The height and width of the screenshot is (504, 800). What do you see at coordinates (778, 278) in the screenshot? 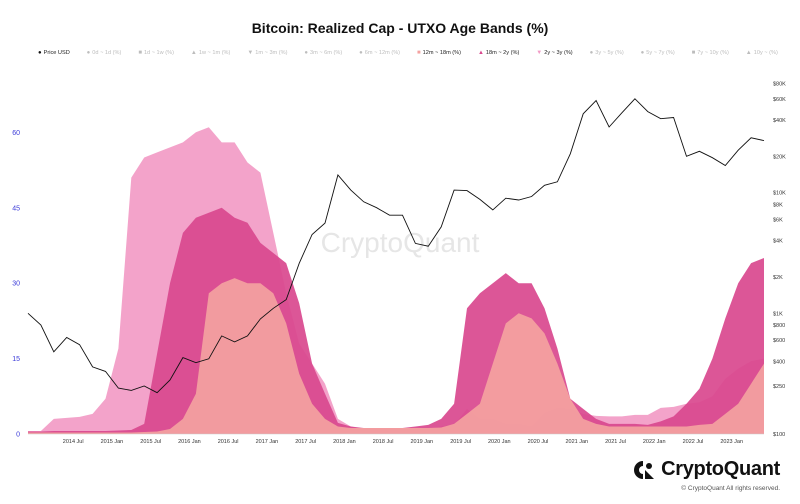
I see `y-right-tick-label: $2K` at bounding box center [778, 278].